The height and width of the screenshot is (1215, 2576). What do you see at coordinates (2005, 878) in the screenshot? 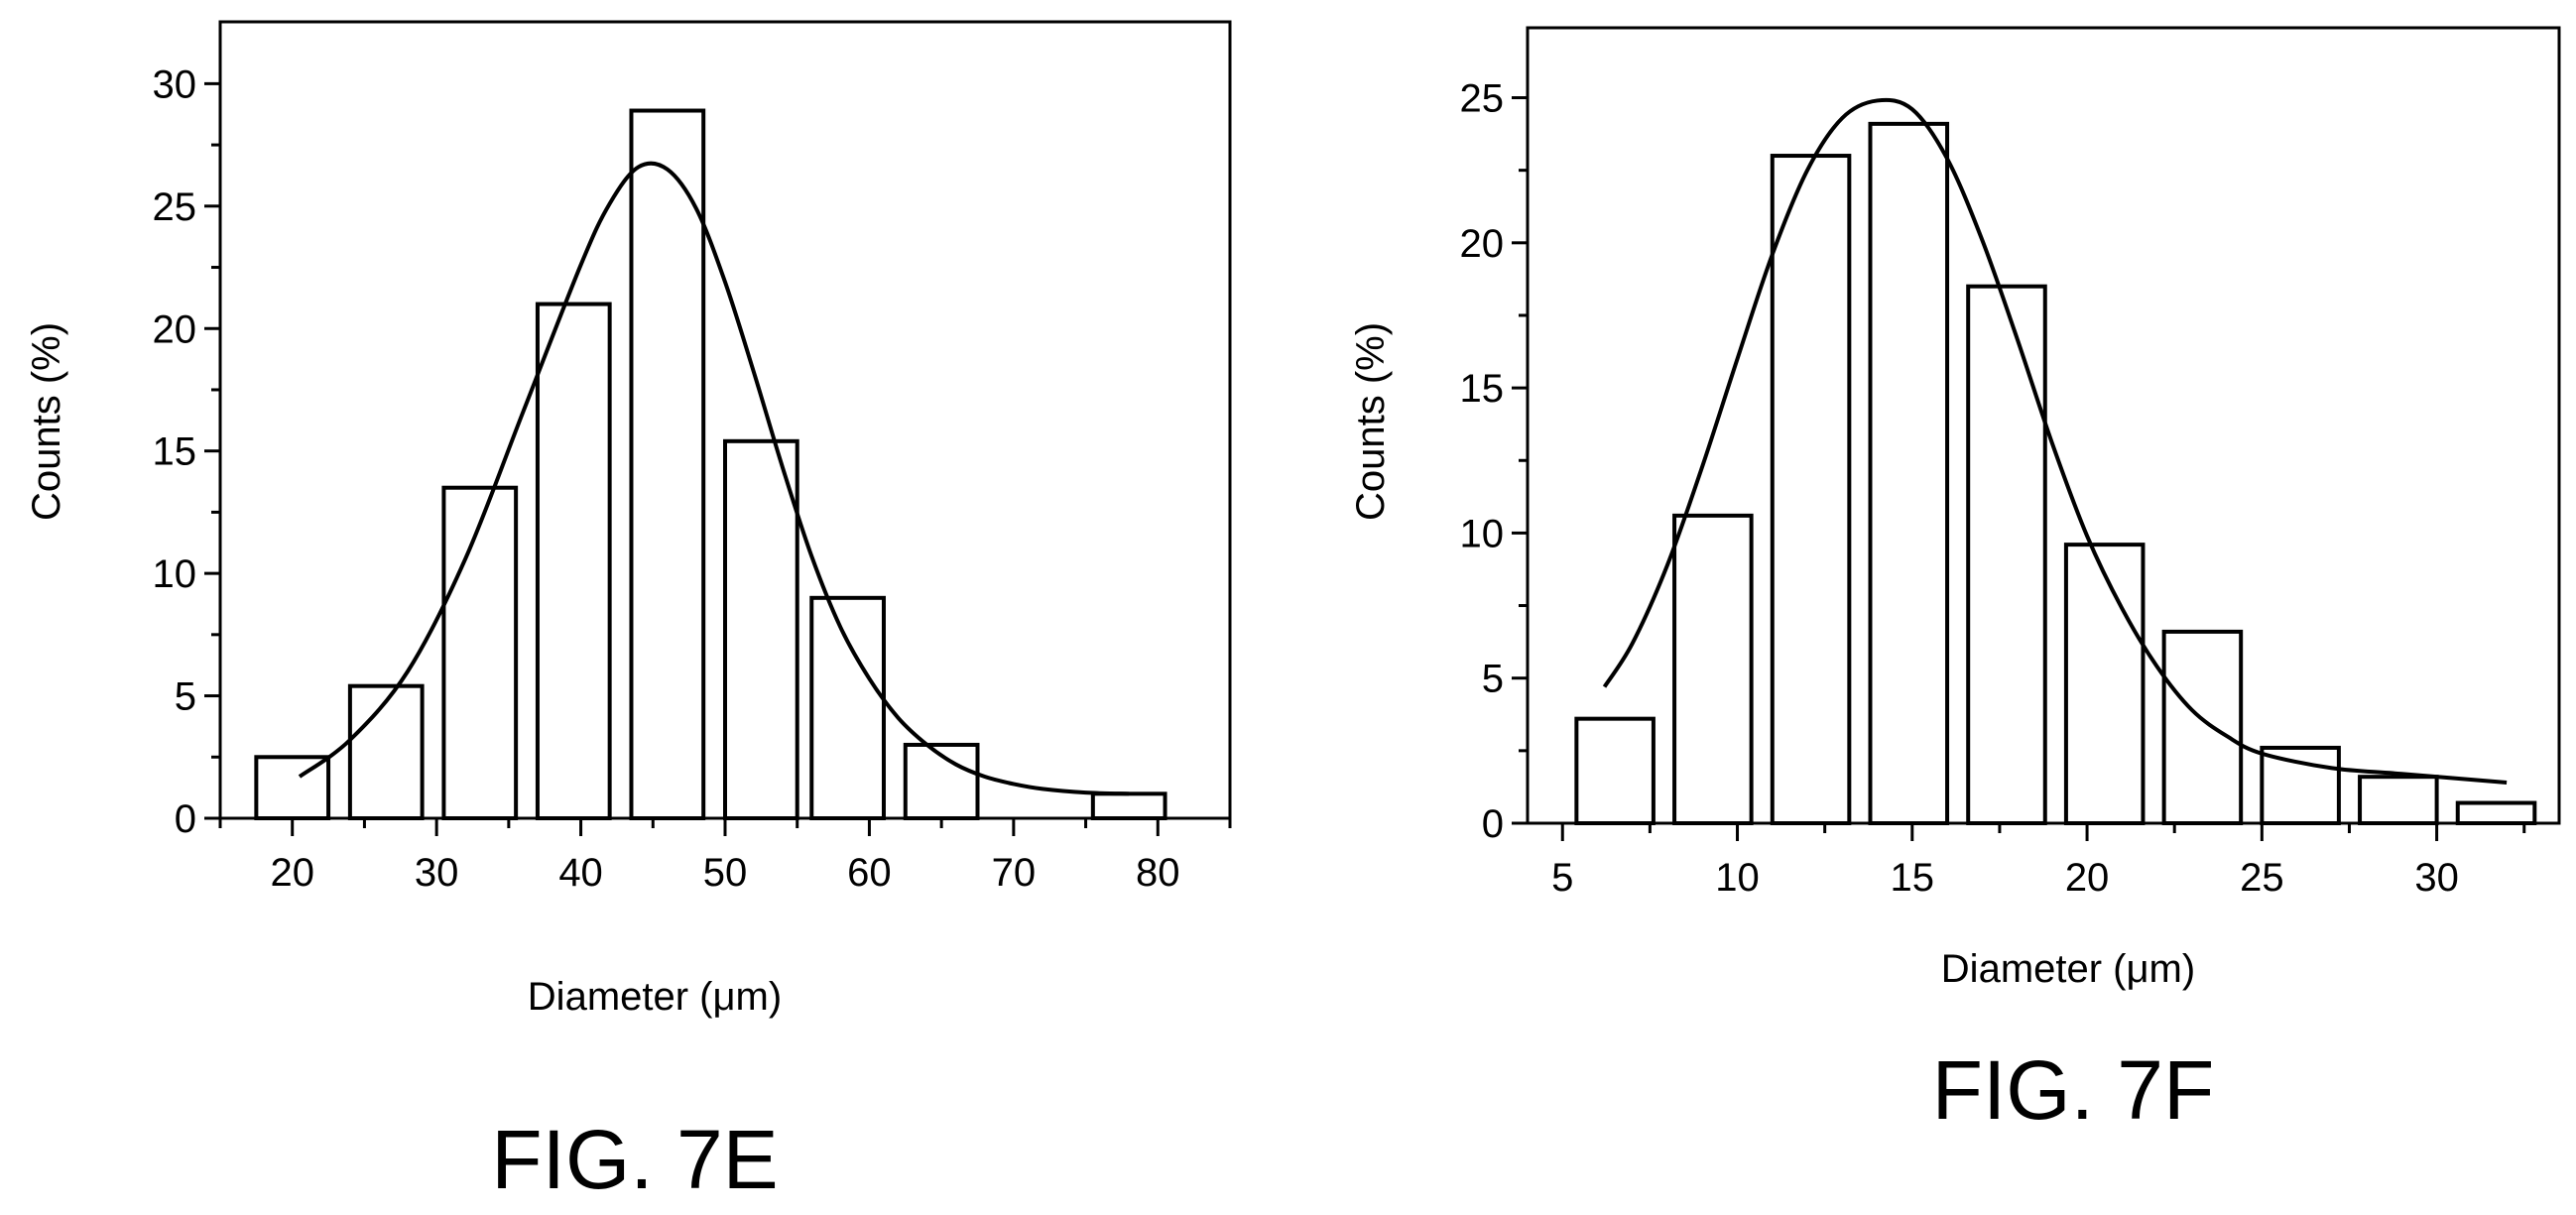
I see `chart-7f-x-tick-labels: 5 10 15 20 25 30` at bounding box center [2005, 878].